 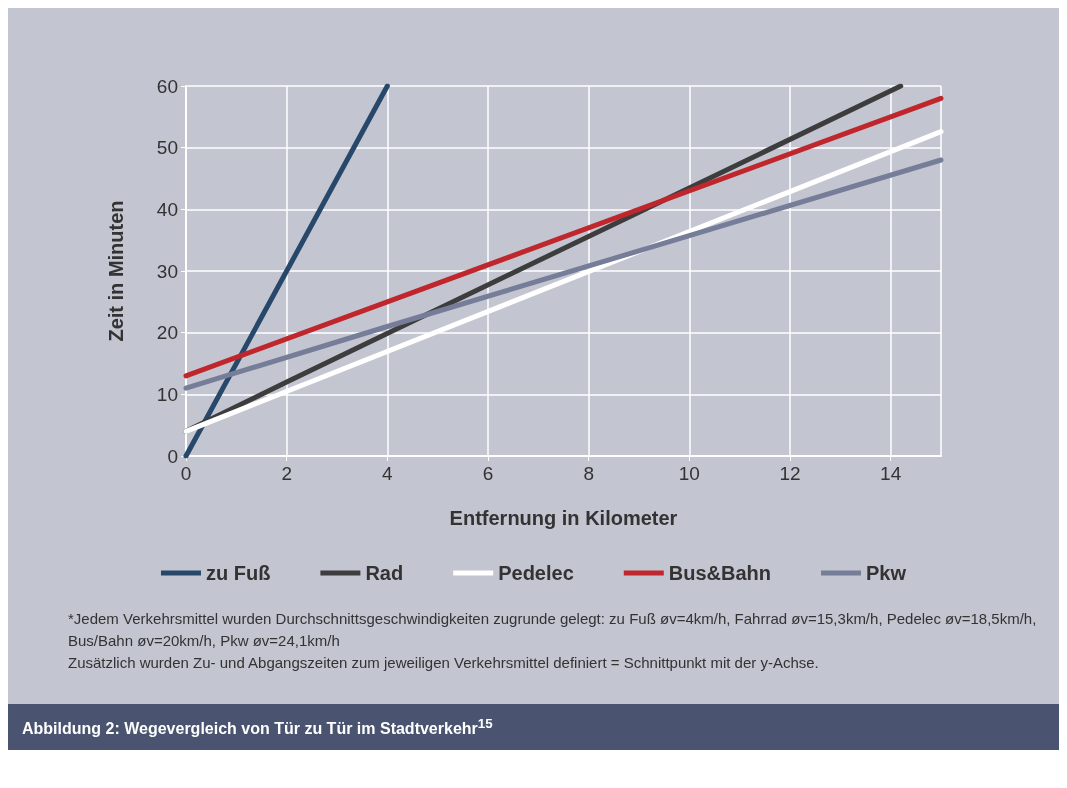 What do you see at coordinates (167, 394) in the screenshot?
I see `y-tick-label: 10` at bounding box center [167, 394].